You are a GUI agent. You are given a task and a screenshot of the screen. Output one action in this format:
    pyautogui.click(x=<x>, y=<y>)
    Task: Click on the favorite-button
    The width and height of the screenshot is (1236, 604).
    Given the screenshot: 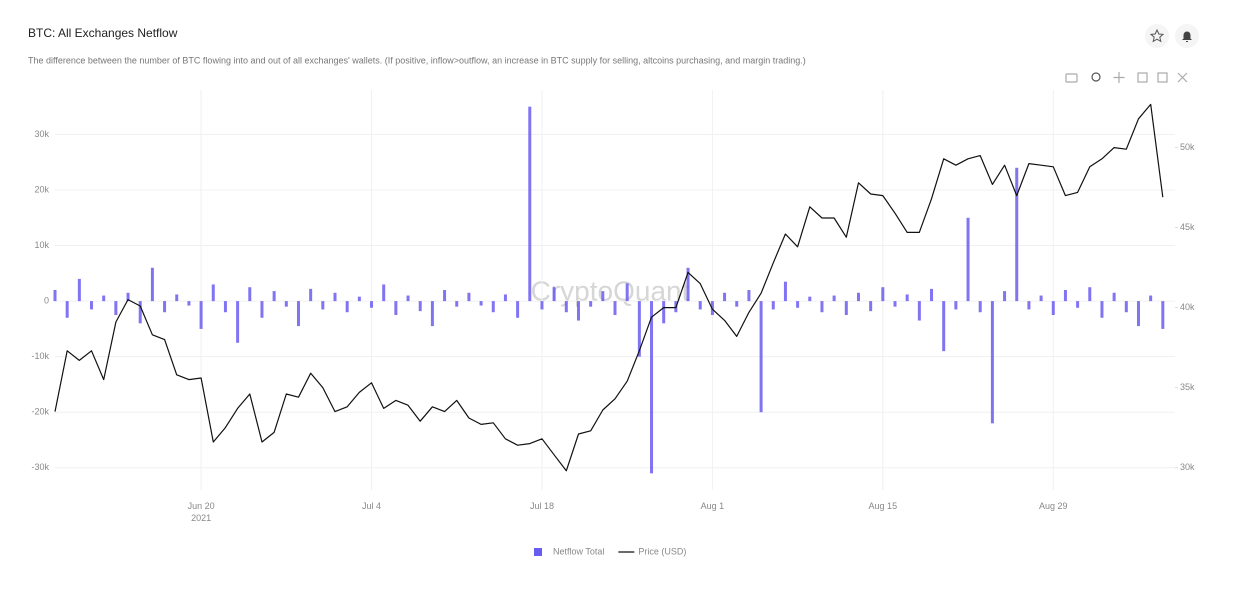 What is the action you would take?
    pyautogui.click(x=1157, y=36)
    